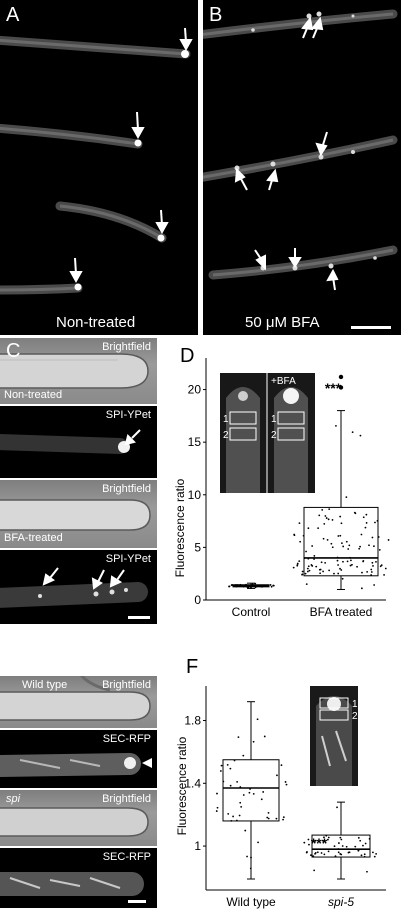 The image size is (401, 914). Describe the element at coordinates (371, 327) in the screenshot. I see `panel-b-scale-bar` at that location.